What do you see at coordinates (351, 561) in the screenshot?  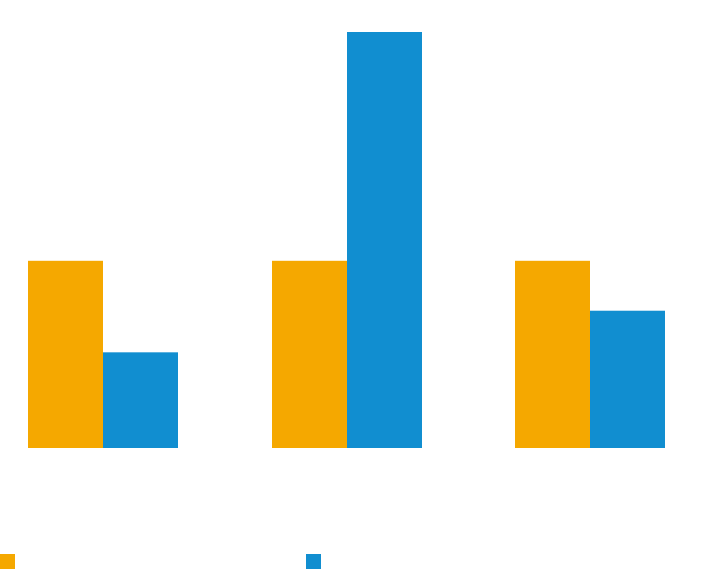 I see `legend` at bounding box center [351, 561].